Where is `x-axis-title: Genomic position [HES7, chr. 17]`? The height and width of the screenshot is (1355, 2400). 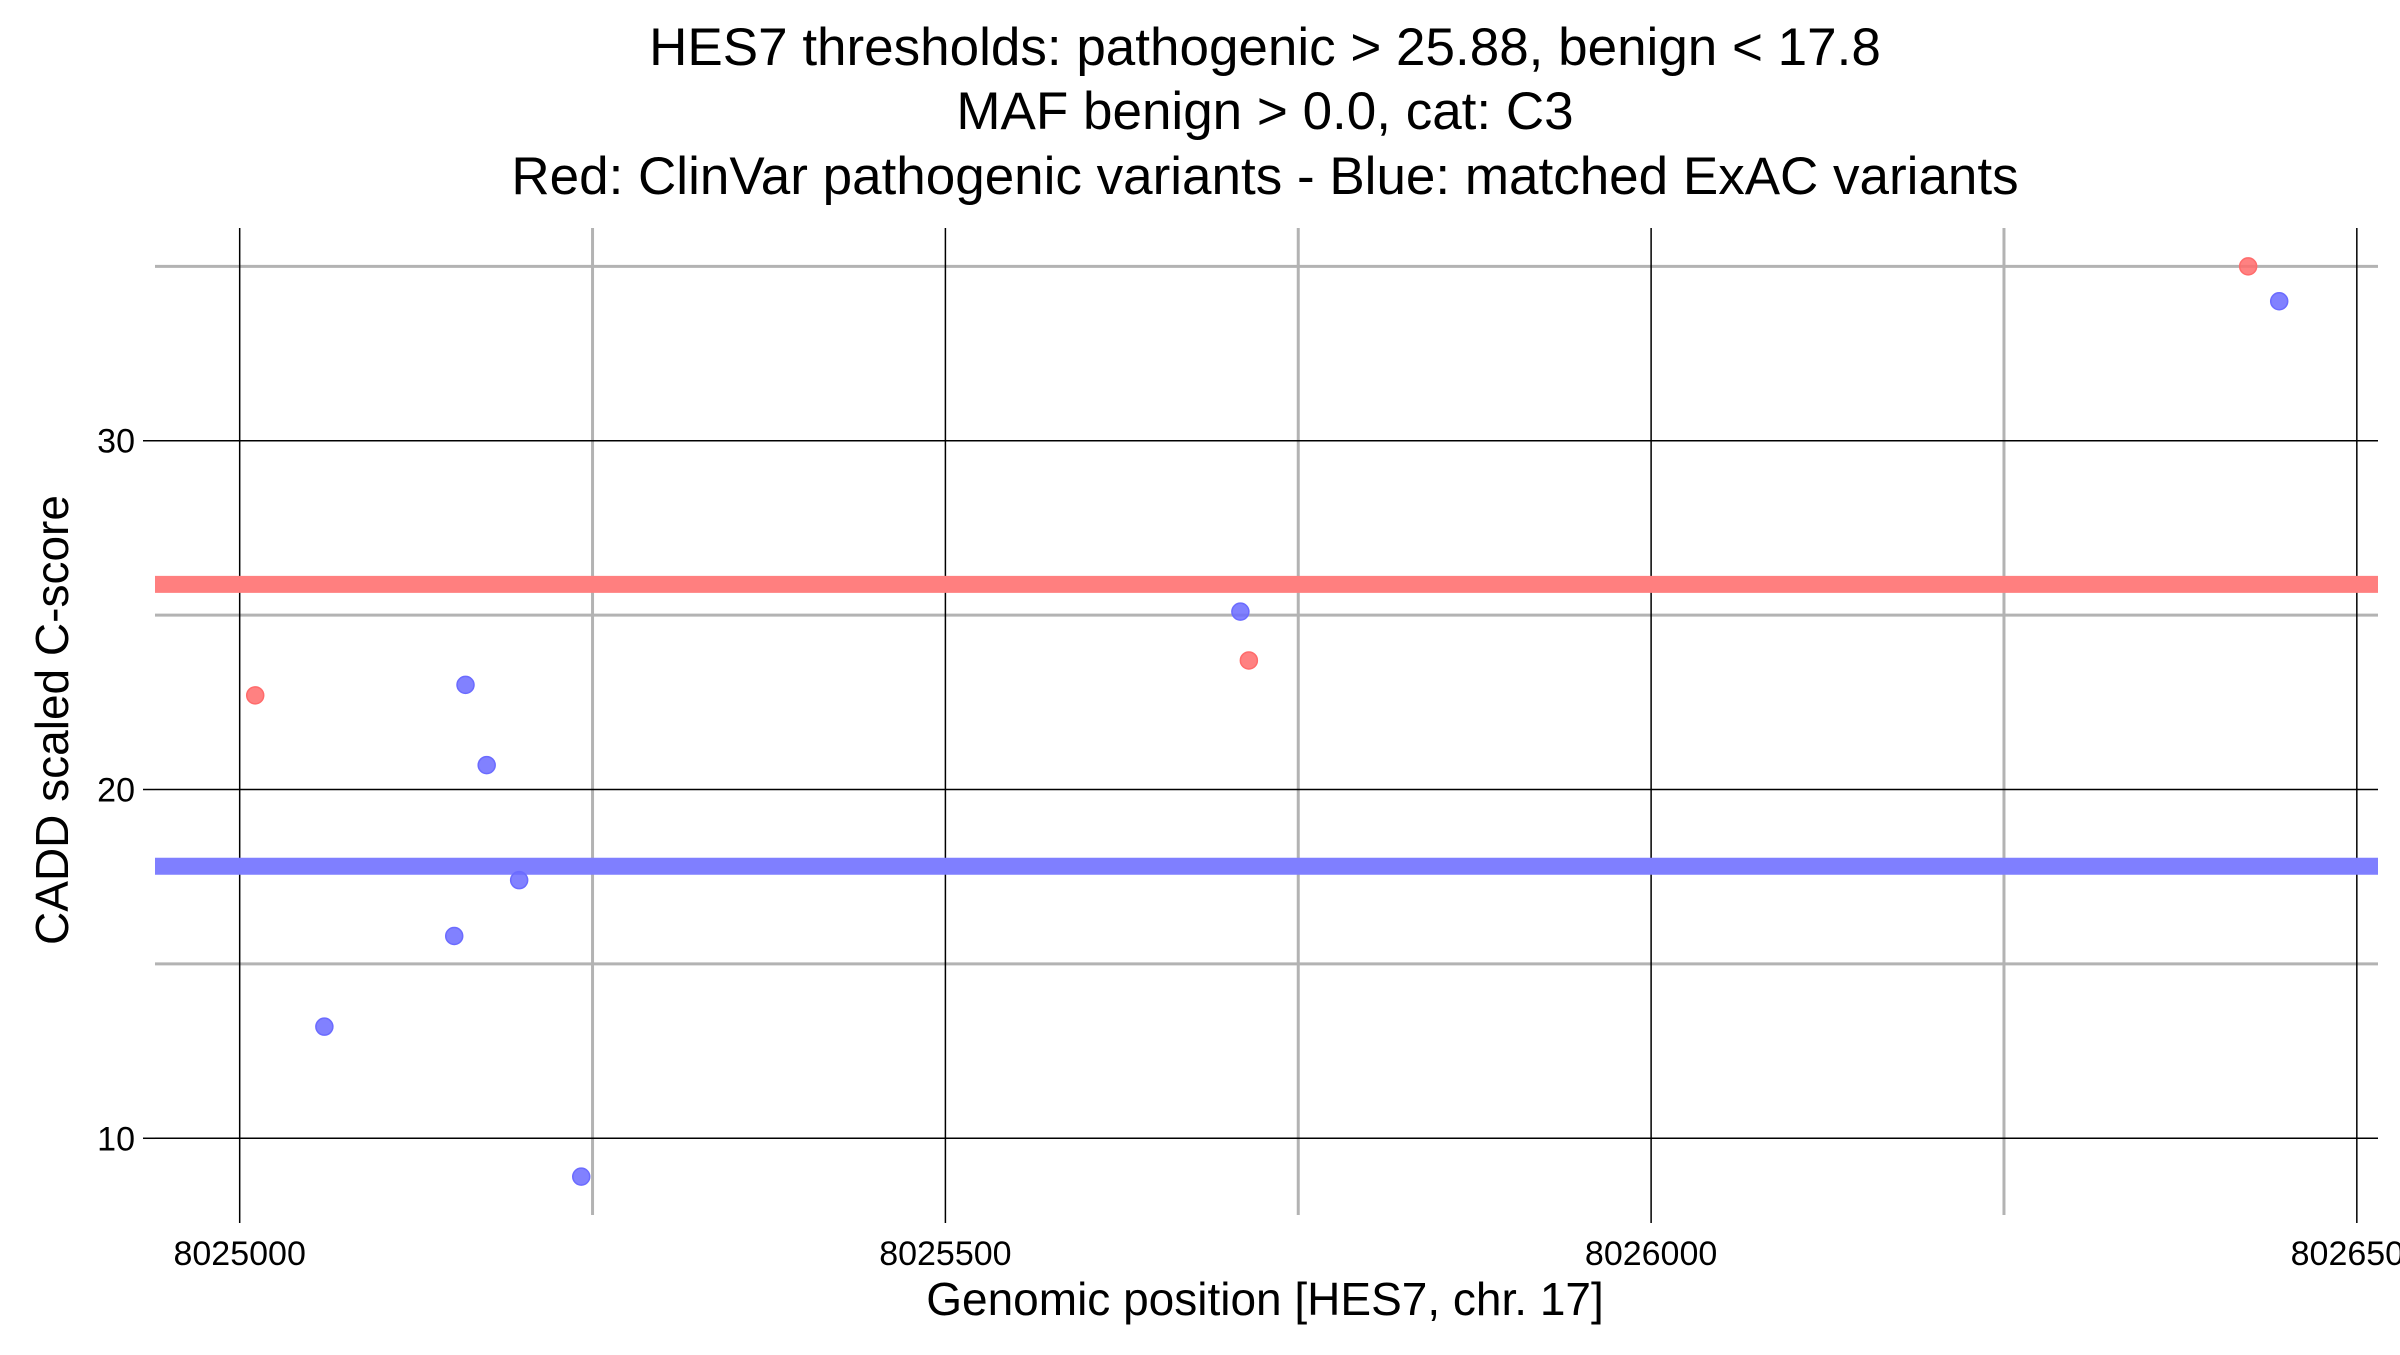 x-axis-title: Genomic position [HES7, chr. 17] is located at coordinates (1265, 1299).